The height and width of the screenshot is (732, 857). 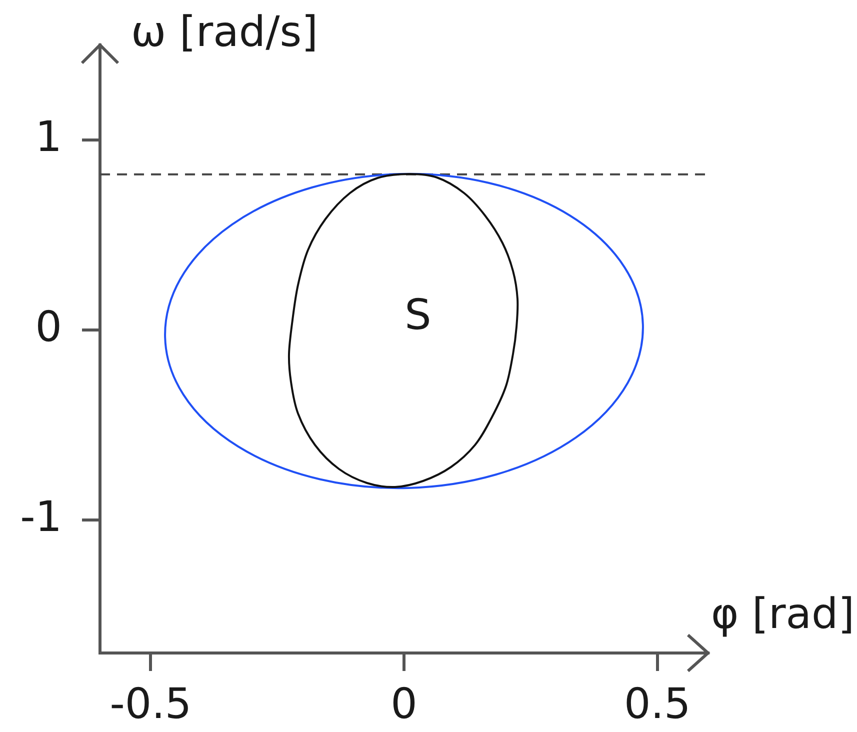 What do you see at coordinates (41, 516) in the screenshot?
I see `y-tick-label: -1` at bounding box center [41, 516].